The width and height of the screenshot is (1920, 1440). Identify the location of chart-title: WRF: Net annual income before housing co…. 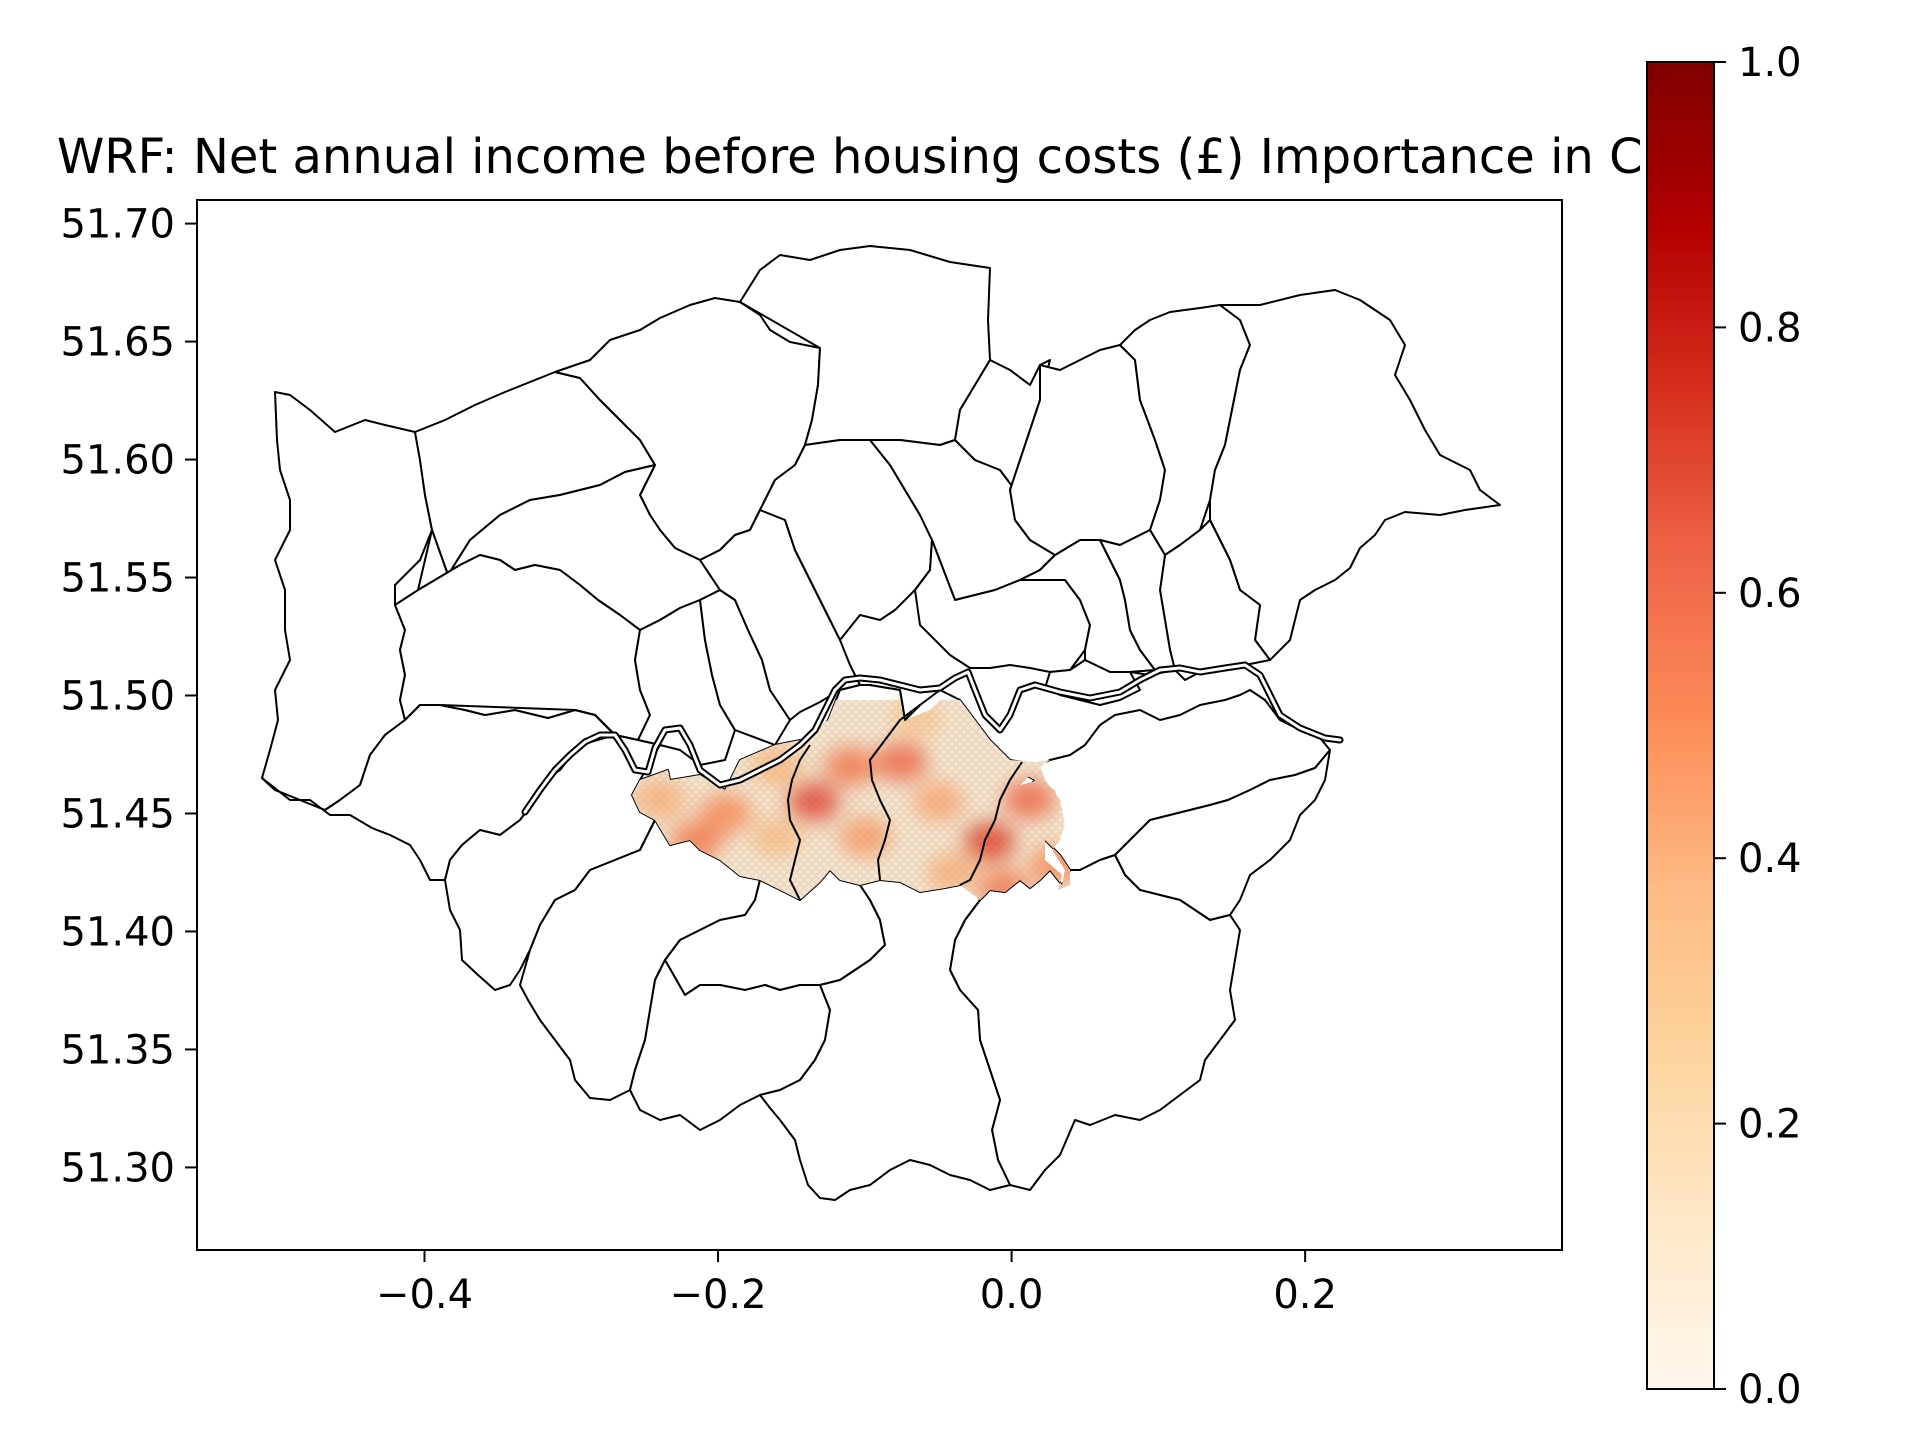
(880, 157).